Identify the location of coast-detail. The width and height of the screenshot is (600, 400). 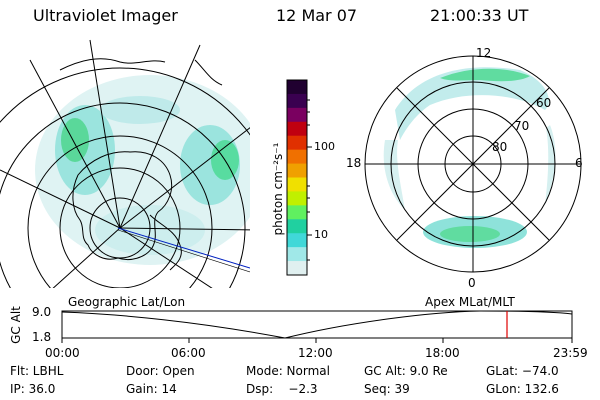
(141, 164).